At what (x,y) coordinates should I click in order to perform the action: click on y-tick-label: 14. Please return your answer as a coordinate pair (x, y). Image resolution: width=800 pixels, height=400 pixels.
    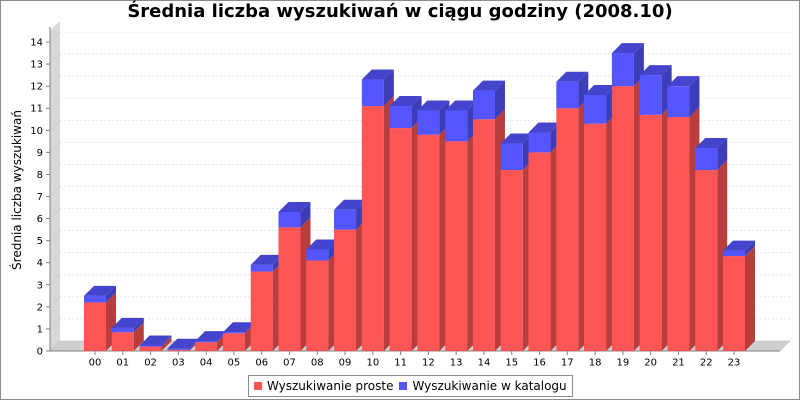
    Looking at the image, I should click on (36, 43).